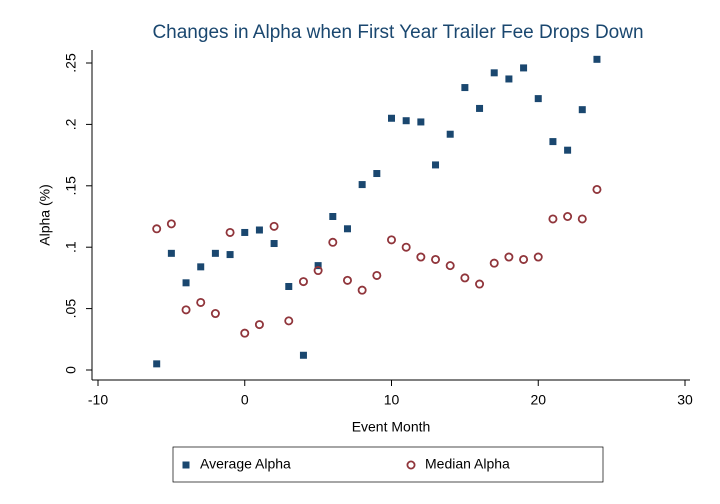 The image size is (720, 504). What do you see at coordinates (391, 427) in the screenshot?
I see `x-axis-label: Event Month` at bounding box center [391, 427].